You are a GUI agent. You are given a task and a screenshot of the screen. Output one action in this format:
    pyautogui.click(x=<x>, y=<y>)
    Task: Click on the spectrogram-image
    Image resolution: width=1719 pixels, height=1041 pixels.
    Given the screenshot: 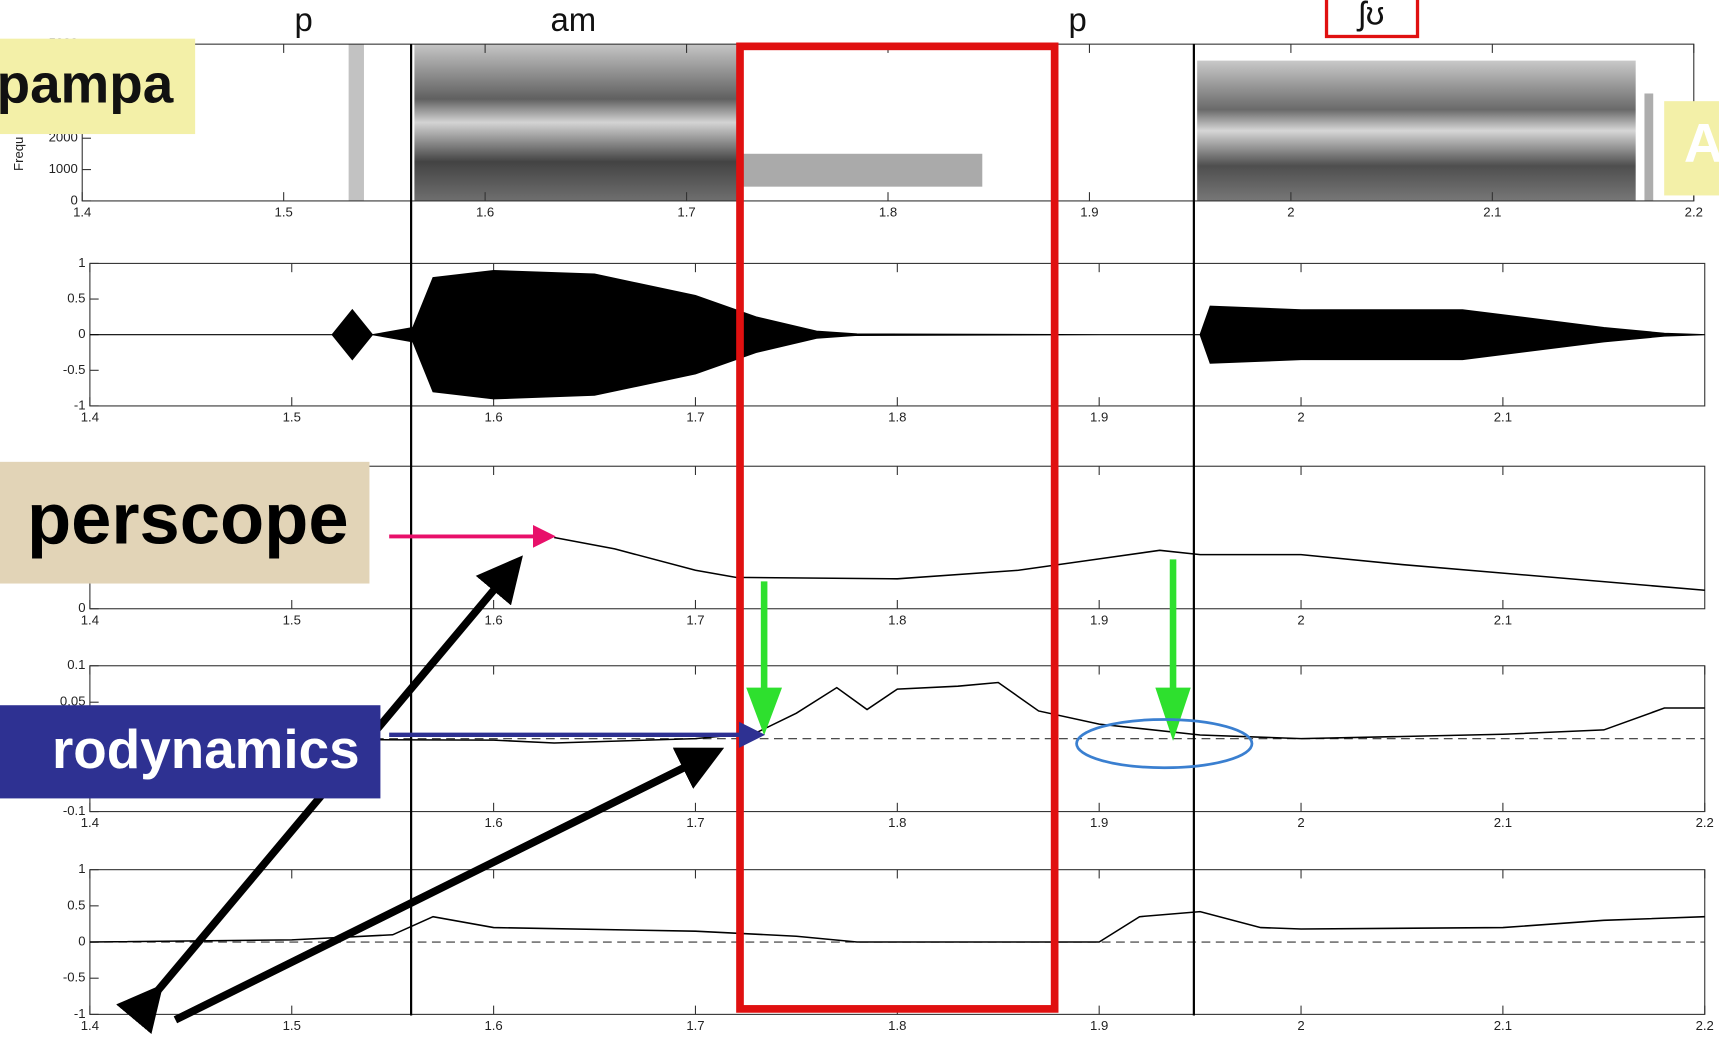 What is the action you would take?
    pyautogui.click(x=1001, y=122)
    